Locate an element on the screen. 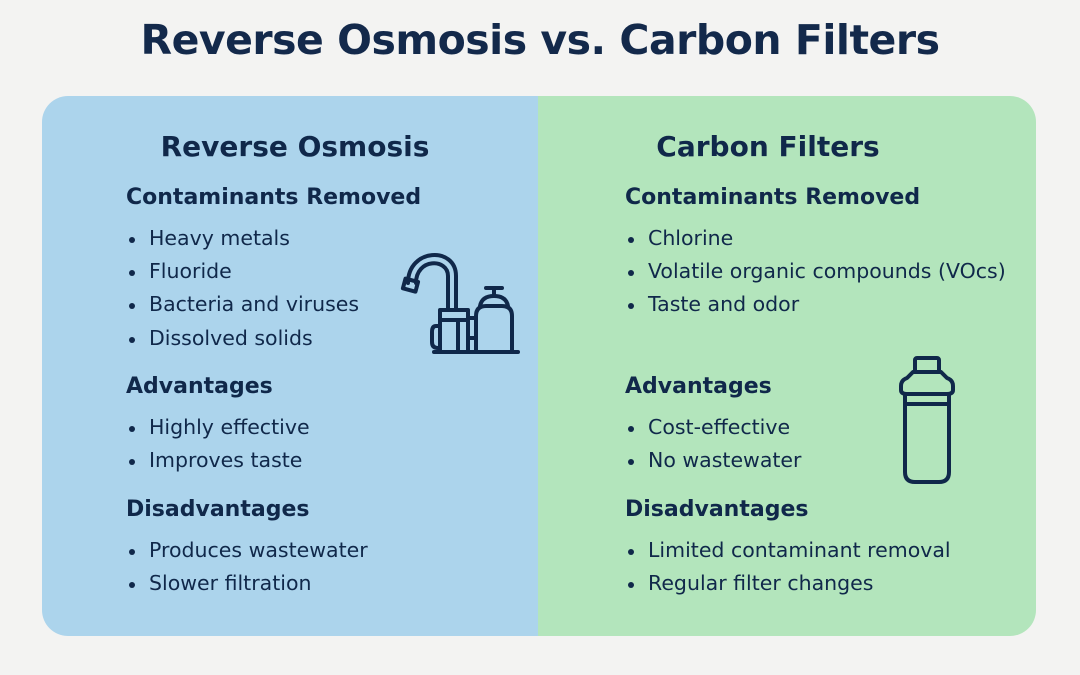 The image size is (1080, 675). list-item: Limited contaminant removal is located at coordinates (789, 550).